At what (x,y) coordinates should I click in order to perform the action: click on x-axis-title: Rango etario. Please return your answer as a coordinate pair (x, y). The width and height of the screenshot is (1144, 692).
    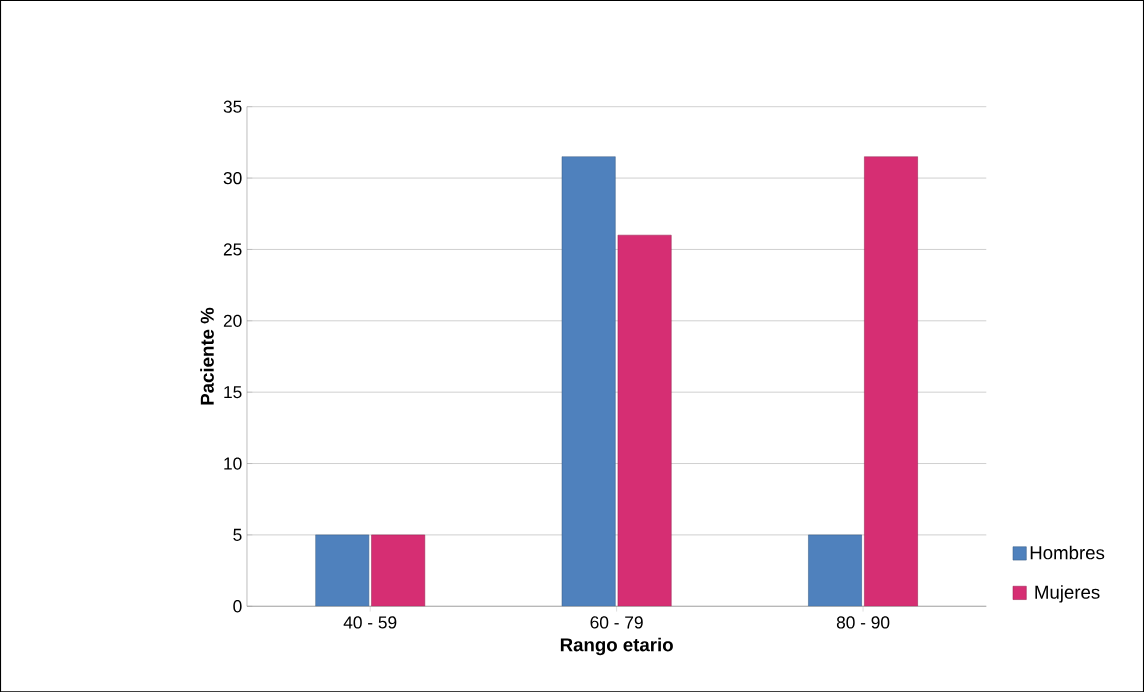
    Looking at the image, I should click on (616, 646).